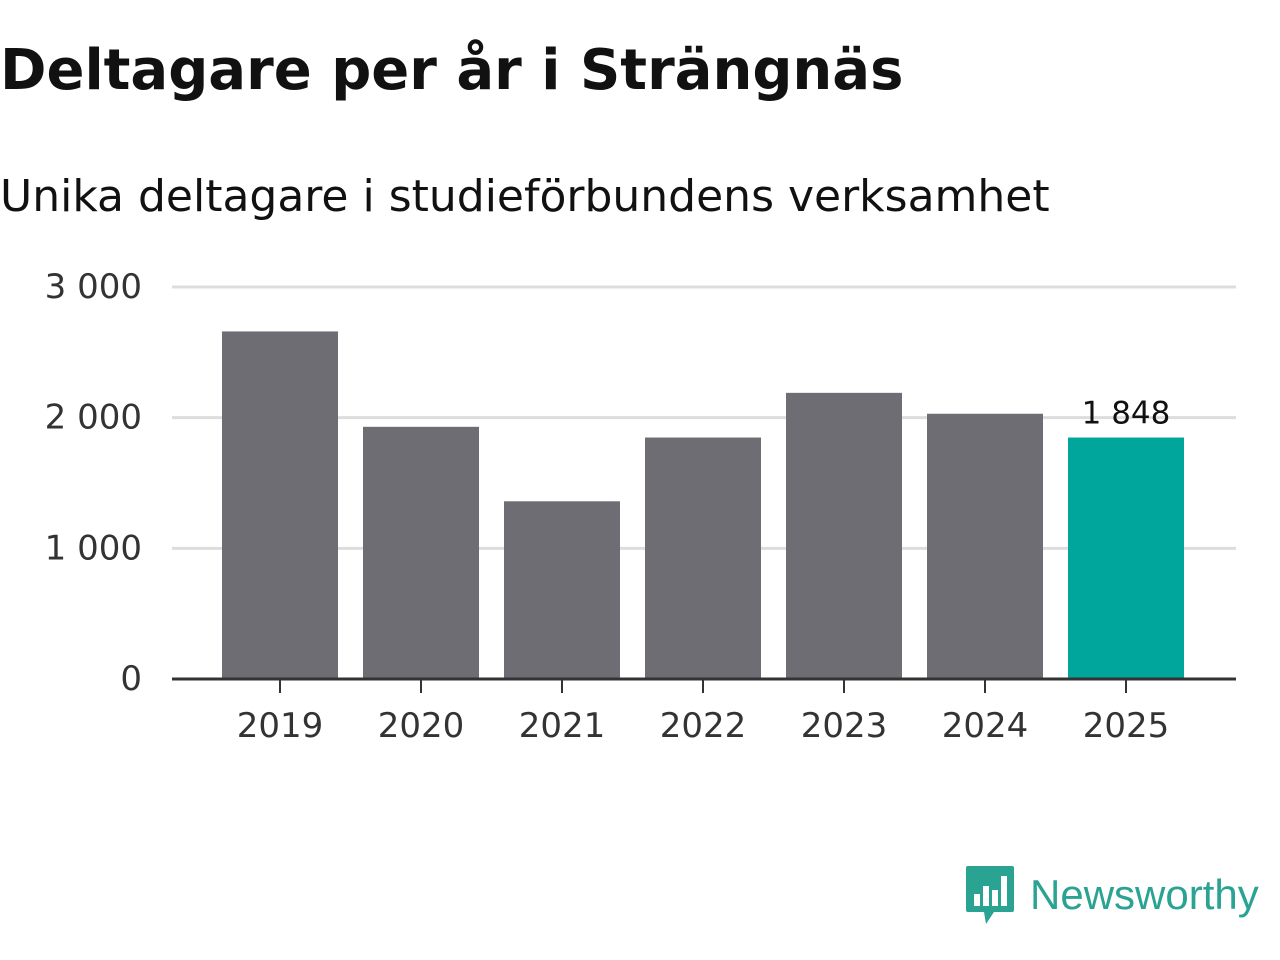 The height and width of the screenshot is (960, 1280). I want to click on bar-2019, so click(280, 505).